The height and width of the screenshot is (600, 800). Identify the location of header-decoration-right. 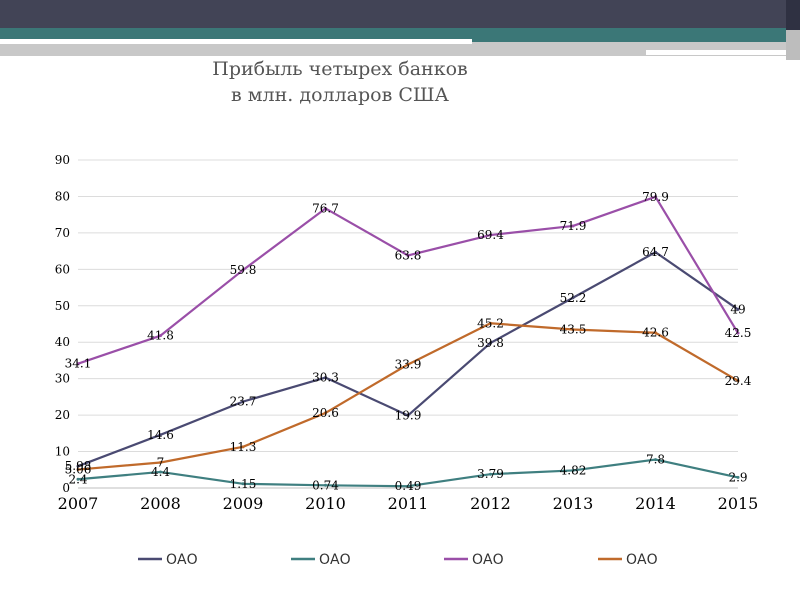
(716, 52).